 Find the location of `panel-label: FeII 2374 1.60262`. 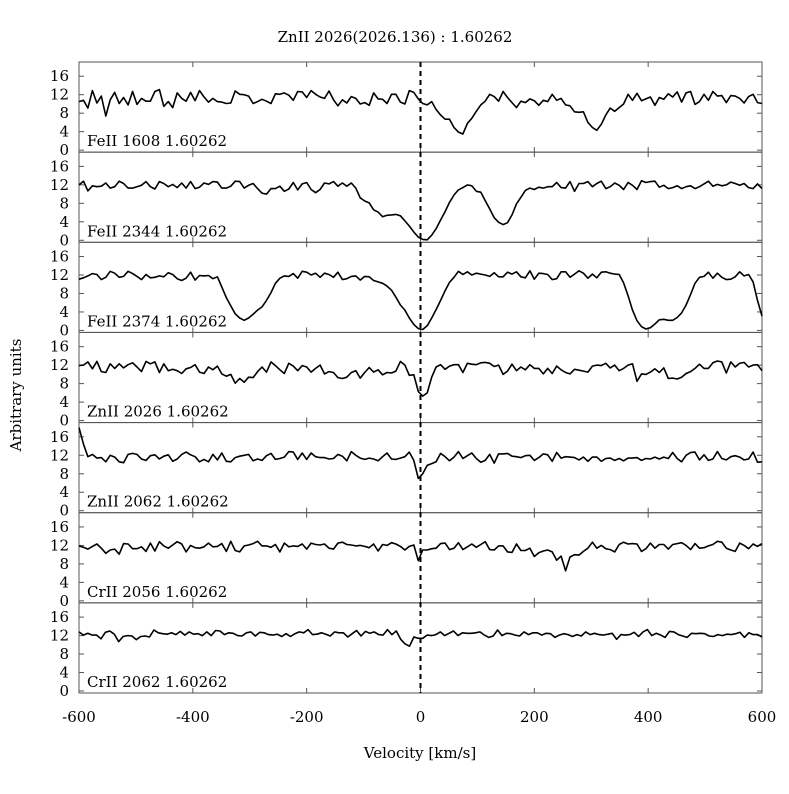

panel-label: FeII 2374 1.60262 is located at coordinates (157, 321).